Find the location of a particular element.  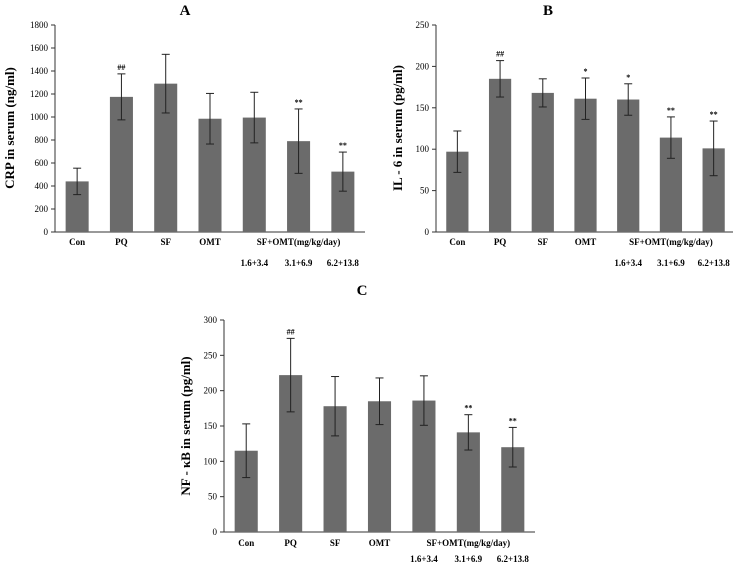

significance-label-c-5: ** is located at coordinates (468, 408).